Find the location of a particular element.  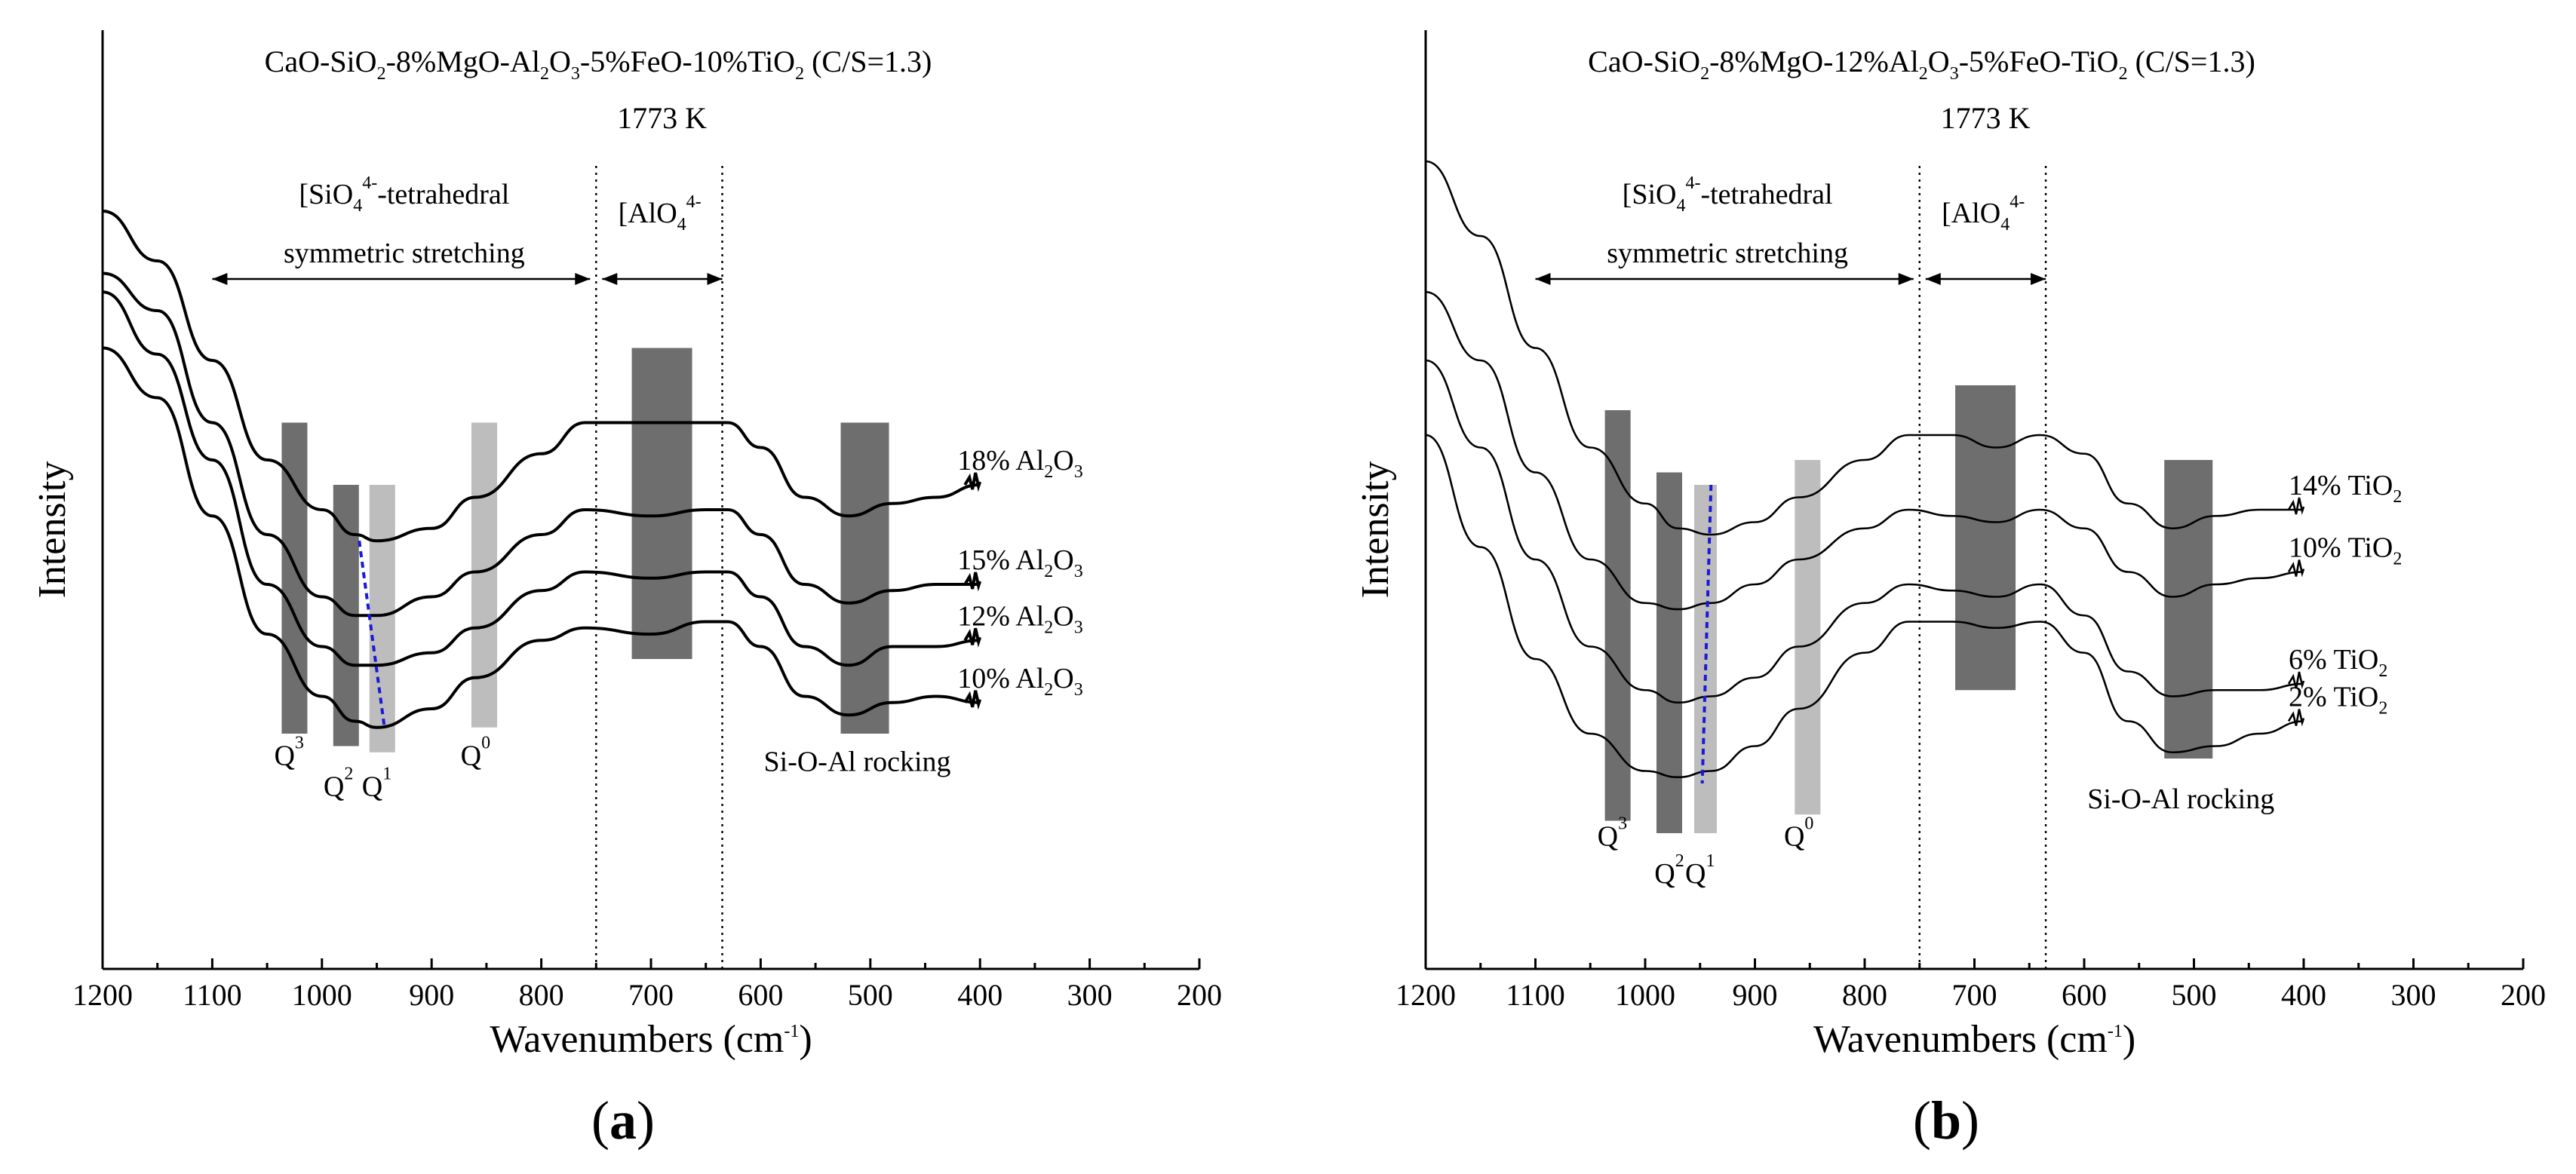

chart-title-part: -5%FeO-10%TiO is located at coordinates (687, 61).